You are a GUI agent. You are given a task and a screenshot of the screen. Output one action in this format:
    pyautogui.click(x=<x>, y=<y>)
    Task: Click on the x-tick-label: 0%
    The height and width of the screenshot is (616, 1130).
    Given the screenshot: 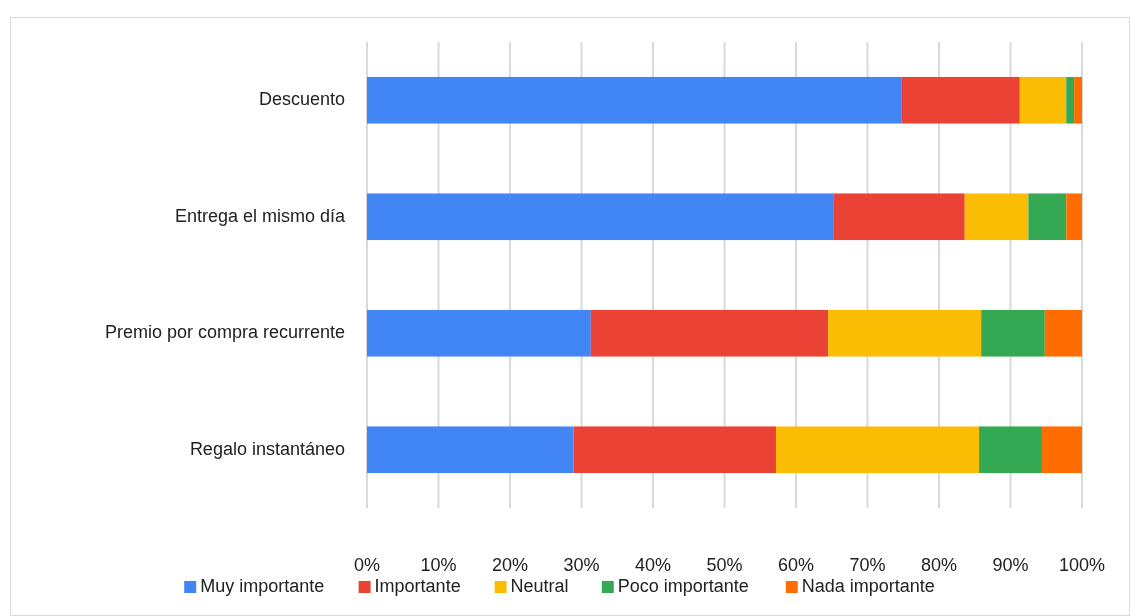 What is the action you would take?
    pyautogui.click(x=367, y=564)
    